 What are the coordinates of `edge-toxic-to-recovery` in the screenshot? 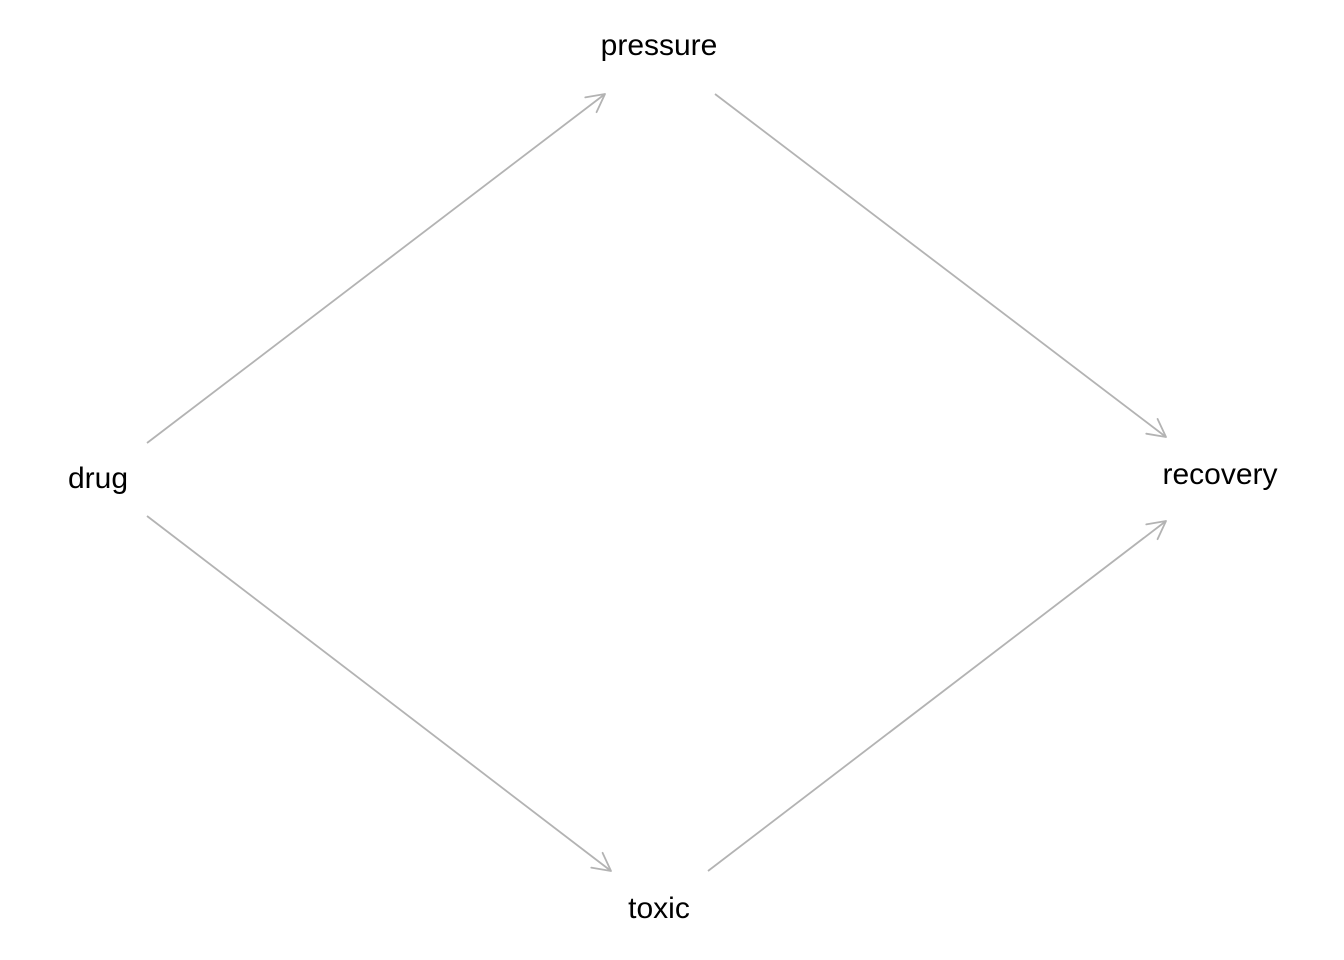 It's located at (937, 696).